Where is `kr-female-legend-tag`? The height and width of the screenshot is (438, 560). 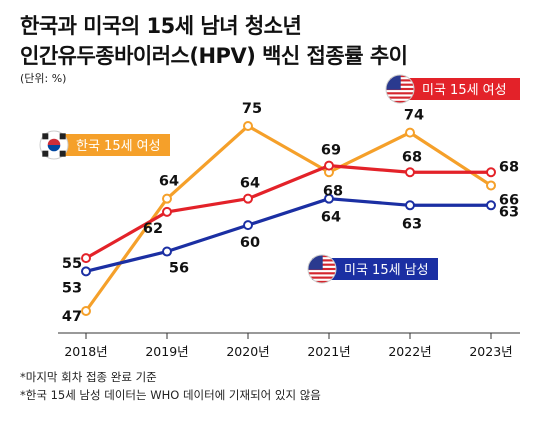
kr-female-legend-tag is located at coordinates (107, 145).